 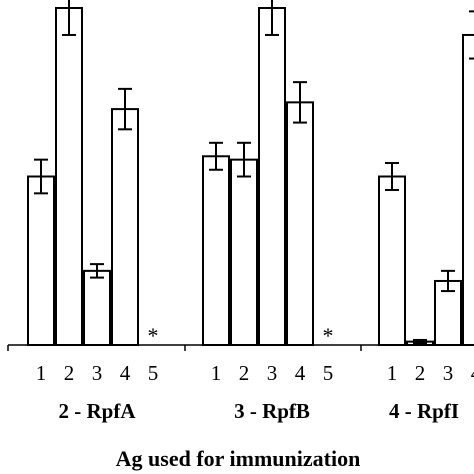 What do you see at coordinates (392, 373) in the screenshot?
I see `tick-label-g3-1: 1` at bounding box center [392, 373].